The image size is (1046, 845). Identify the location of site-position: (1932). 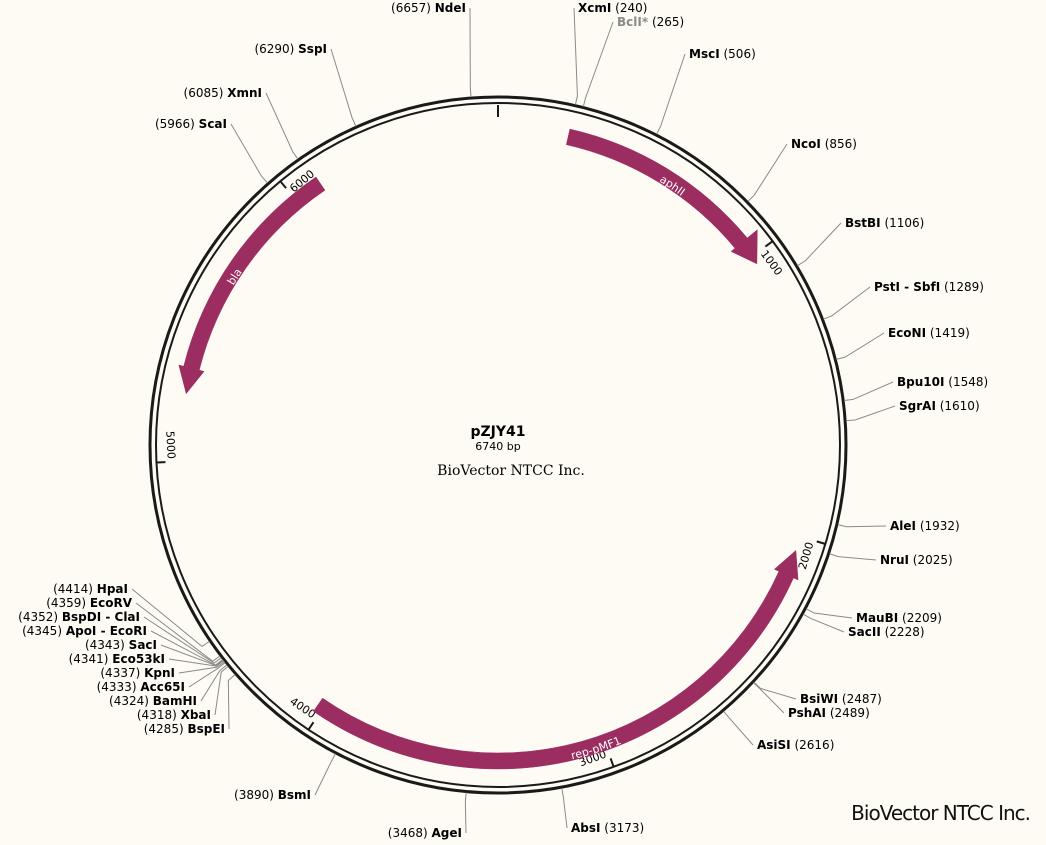
(938, 526).